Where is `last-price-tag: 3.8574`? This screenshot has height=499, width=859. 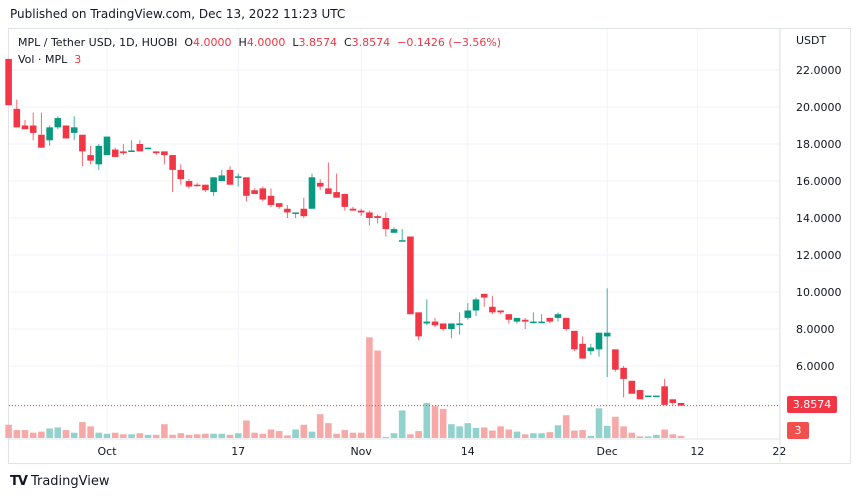
last-price-tag: 3.8574 is located at coordinates (812, 404).